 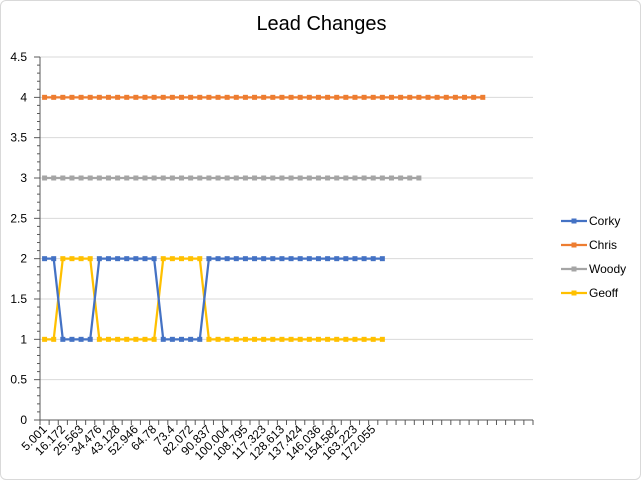 I want to click on y-tick-label: 4.5, so click(x=18, y=57).